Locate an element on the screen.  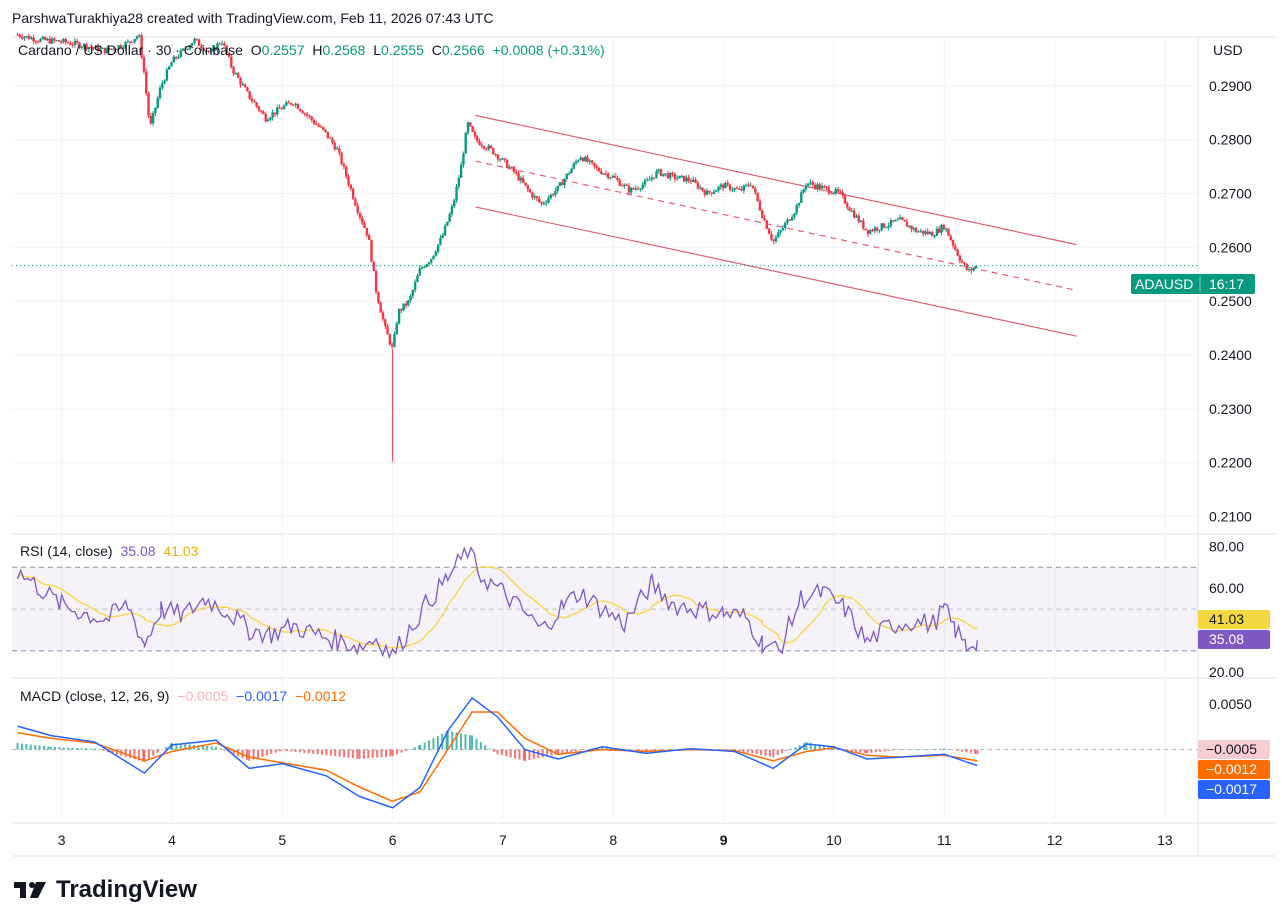
channel-median-line is located at coordinates (776, 225).